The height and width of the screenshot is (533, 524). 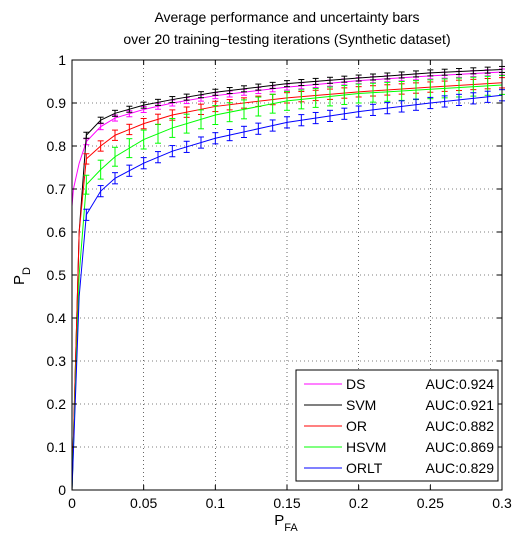 I want to click on legend-item-orlt: ORLT AUC:0.829, so click(x=399, y=468).